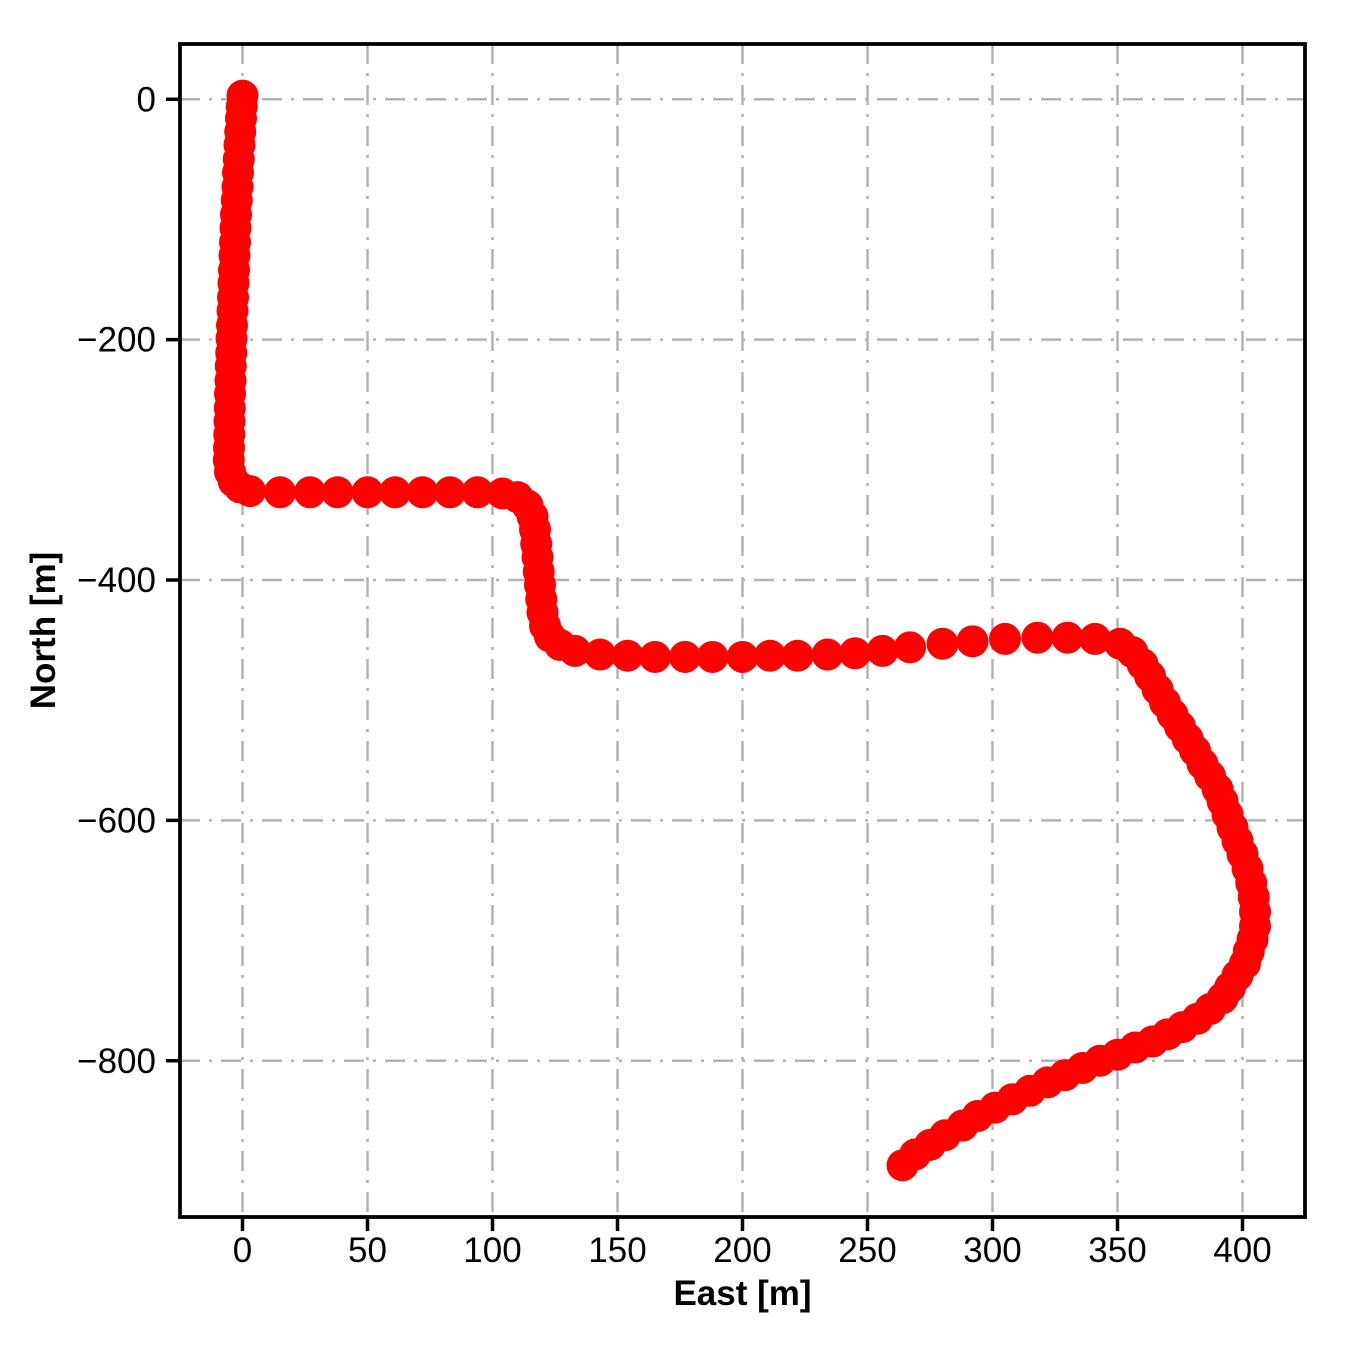  Describe the element at coordinates (116, 580) in the screenshot. I see `y-tick-label: −400` at that location.